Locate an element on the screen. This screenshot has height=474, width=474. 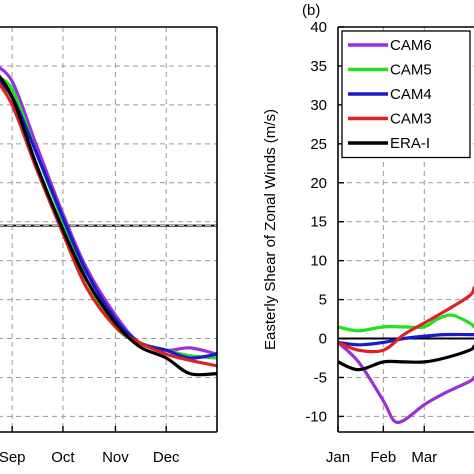
legend-label: CAM6 is located at coordinates (411, 45).